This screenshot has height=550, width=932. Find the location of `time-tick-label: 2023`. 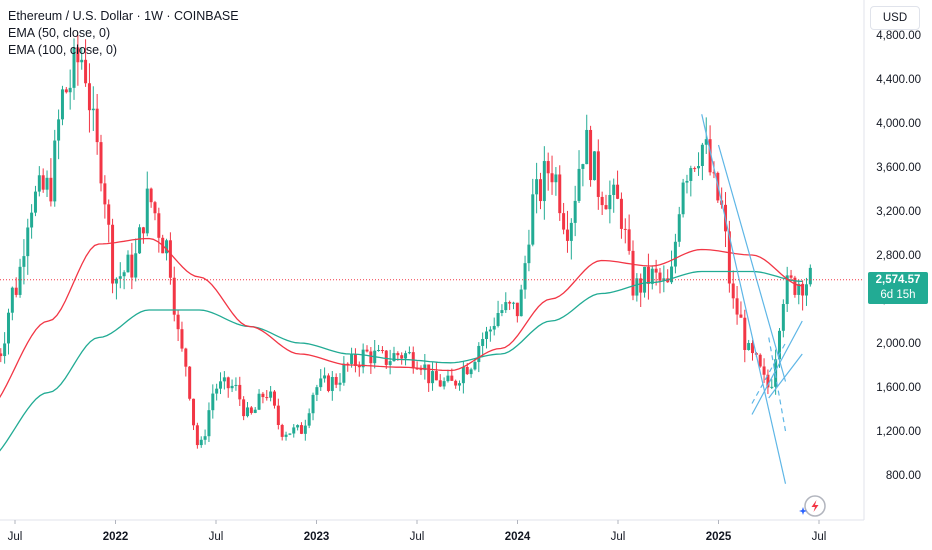

time-tick-label: 2023 is located at coordinates (317, 537).